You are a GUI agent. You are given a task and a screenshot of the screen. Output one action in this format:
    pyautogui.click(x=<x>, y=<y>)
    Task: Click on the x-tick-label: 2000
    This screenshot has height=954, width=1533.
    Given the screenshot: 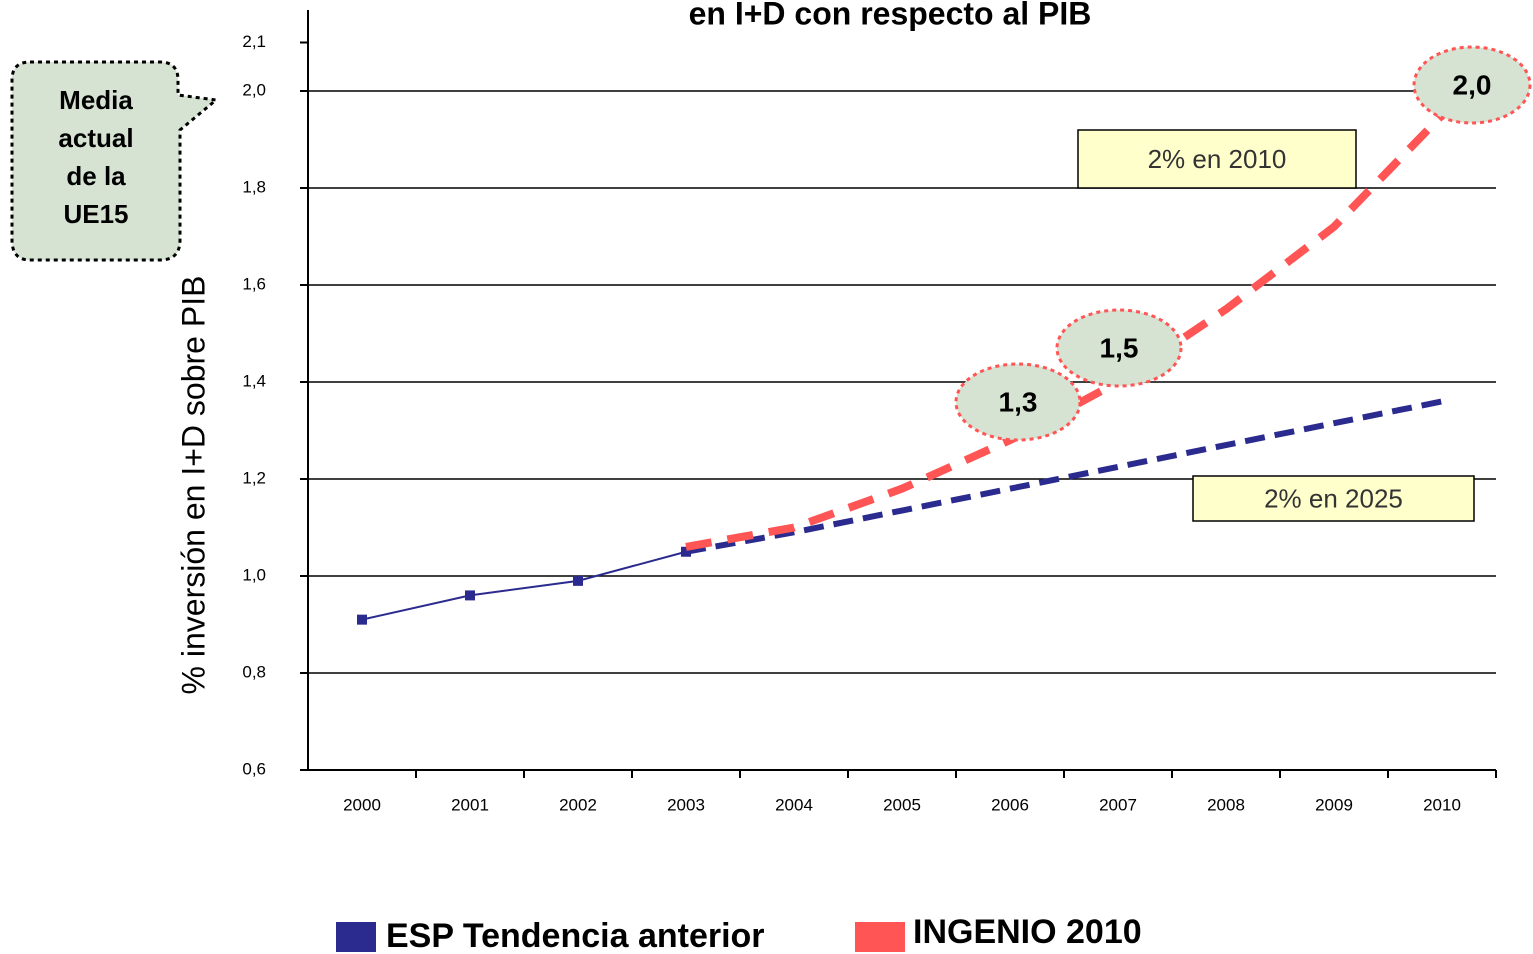 What is the action you would take?
    pyautogui.click(x=362, y=804)
    